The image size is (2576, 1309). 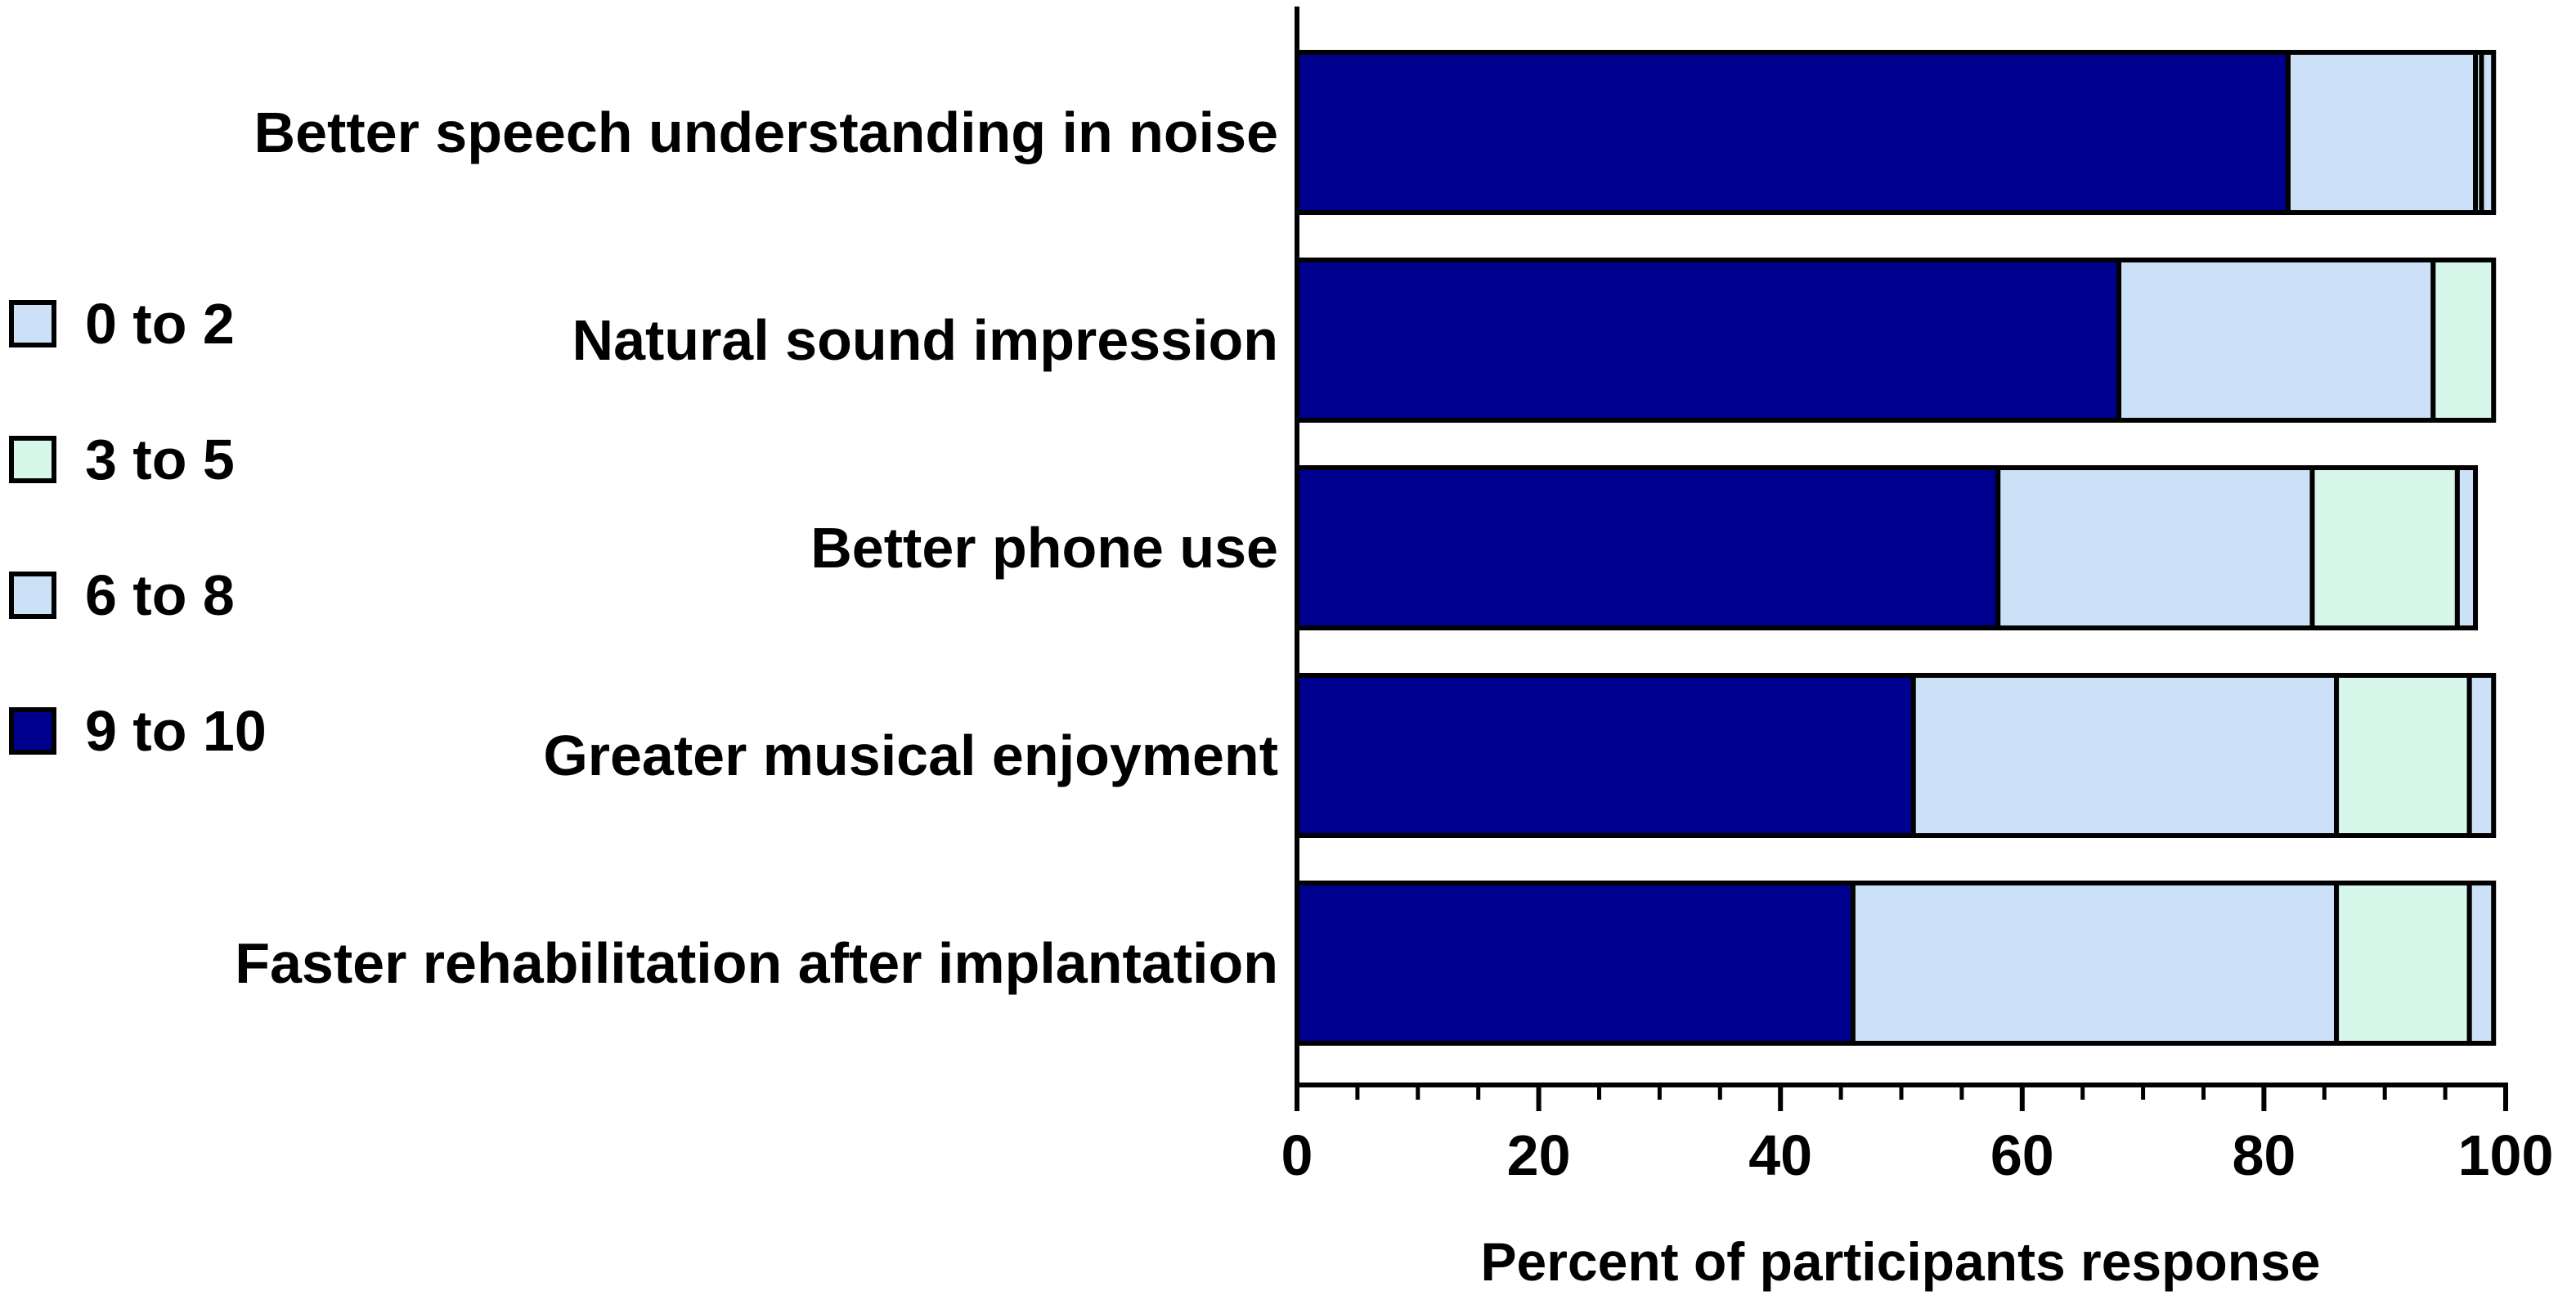 I want to click on legend-label: 9 to 10, so click(x=176, y=731).